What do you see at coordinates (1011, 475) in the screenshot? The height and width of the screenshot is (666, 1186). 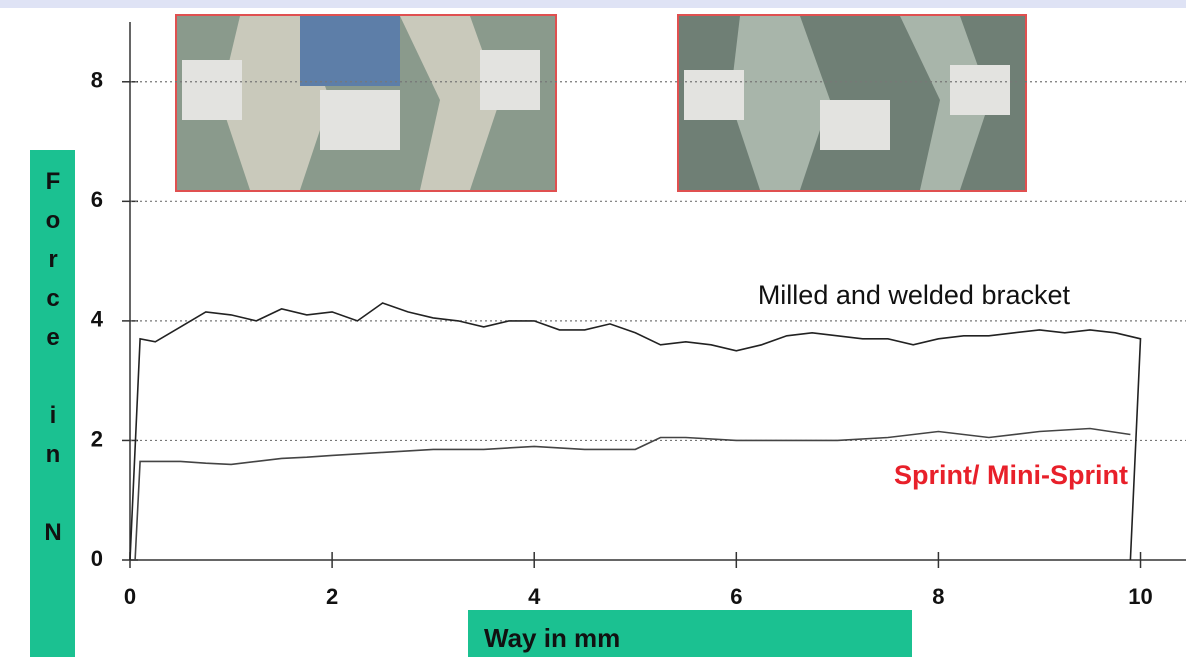 I see `series-label: Sprint/ Mini-Sprint` at bounding box center [1011, 475].